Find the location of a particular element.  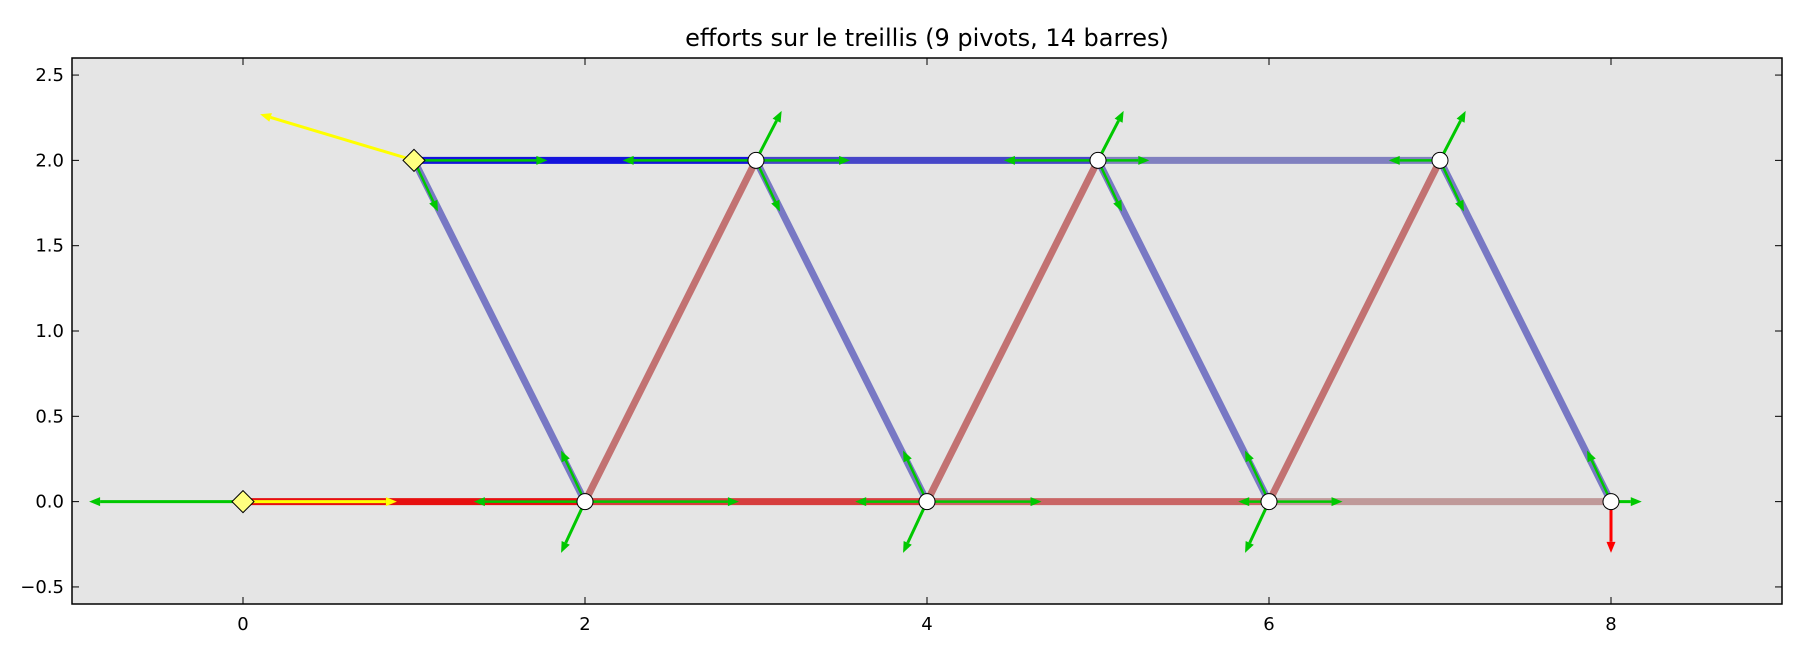

y-tick-label: 2.5 is located at coordinates (49, 75).